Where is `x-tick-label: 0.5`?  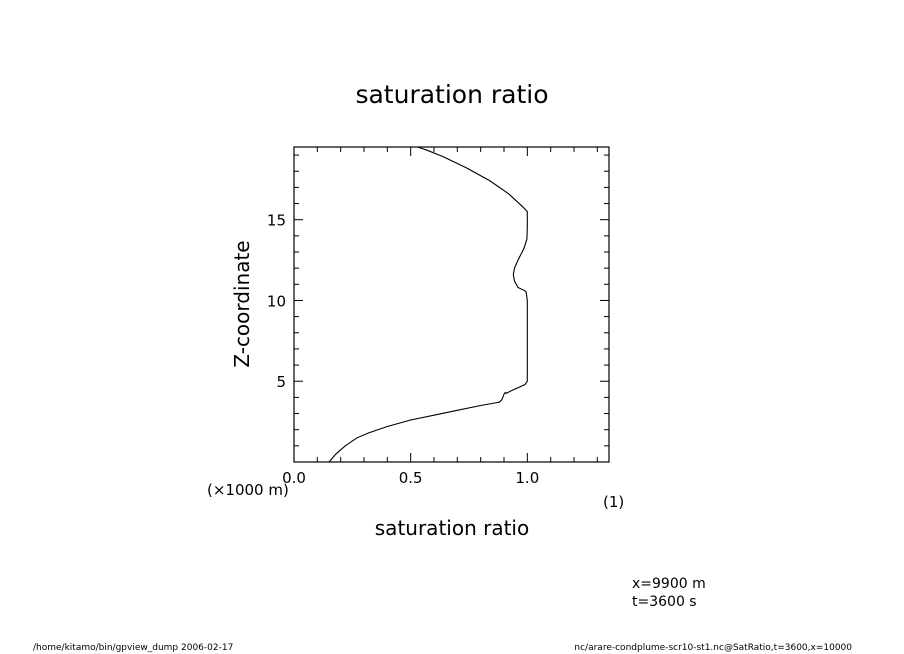
x-tick-label: 0.5 is located at coordinates (411, 478).